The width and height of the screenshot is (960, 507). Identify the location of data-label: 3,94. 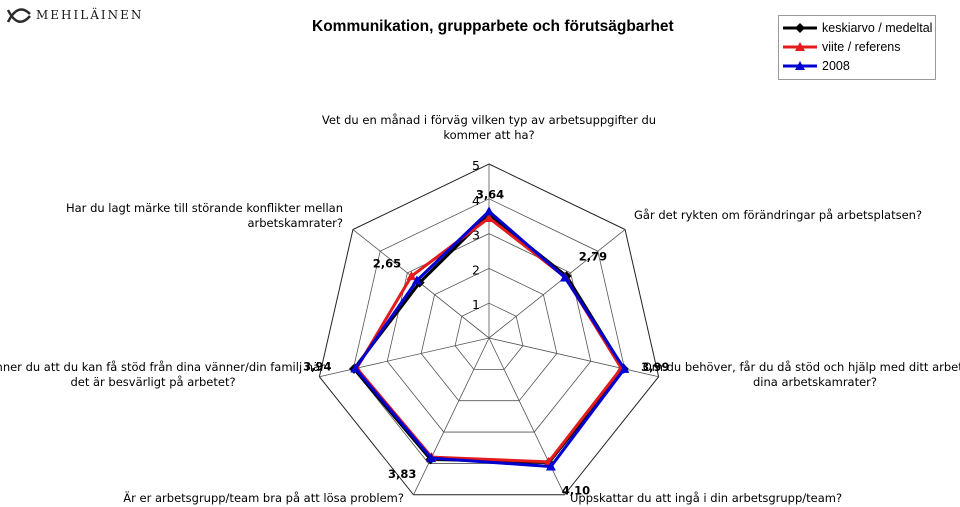
(317, 367).